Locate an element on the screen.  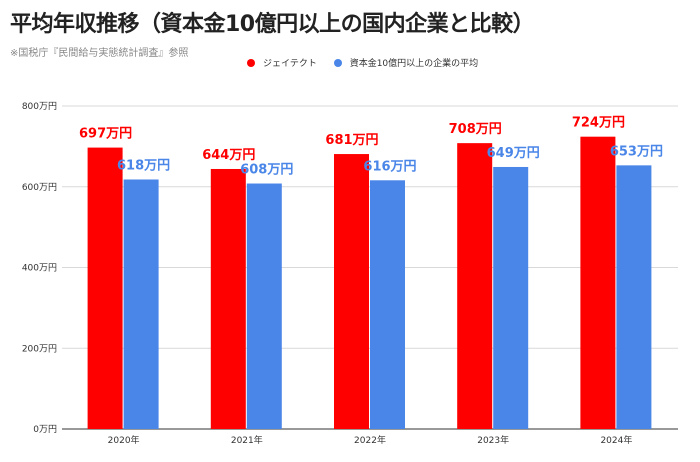
x-tick-label: 2022年 is located at coordinates (370, 440).